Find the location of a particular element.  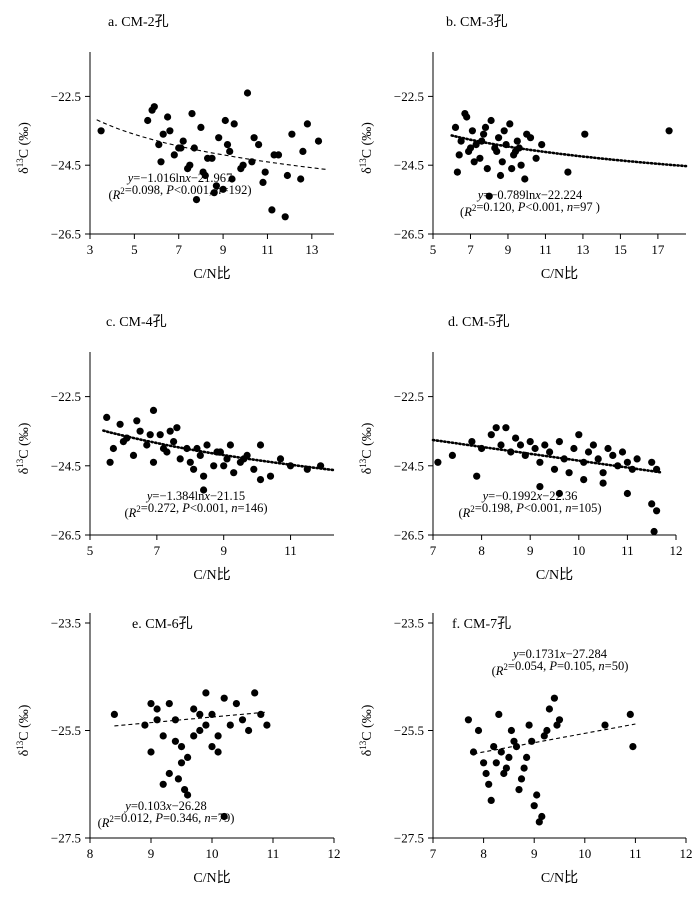

x-tick-label: 9 is located at coordinates (508, 249).